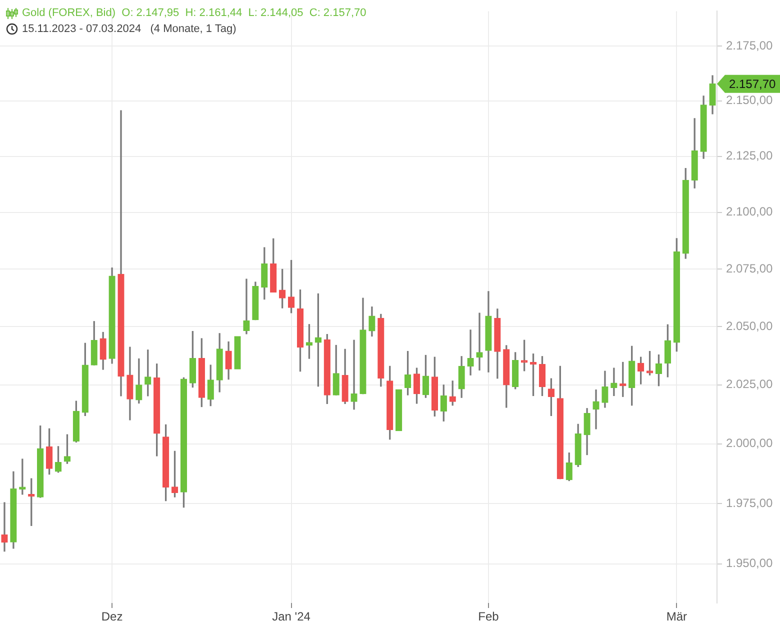 The image size is (780, 625). Describe the element at coordinates (750, 155) in the screenshot. I see `y-tick-label: 2.125,00` at that location.